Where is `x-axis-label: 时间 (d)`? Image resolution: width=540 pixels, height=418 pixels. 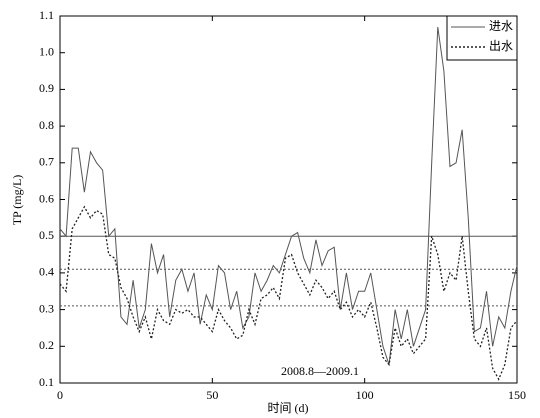 x-axis-label: 时间 (d) is located at coordinates (288, 408).